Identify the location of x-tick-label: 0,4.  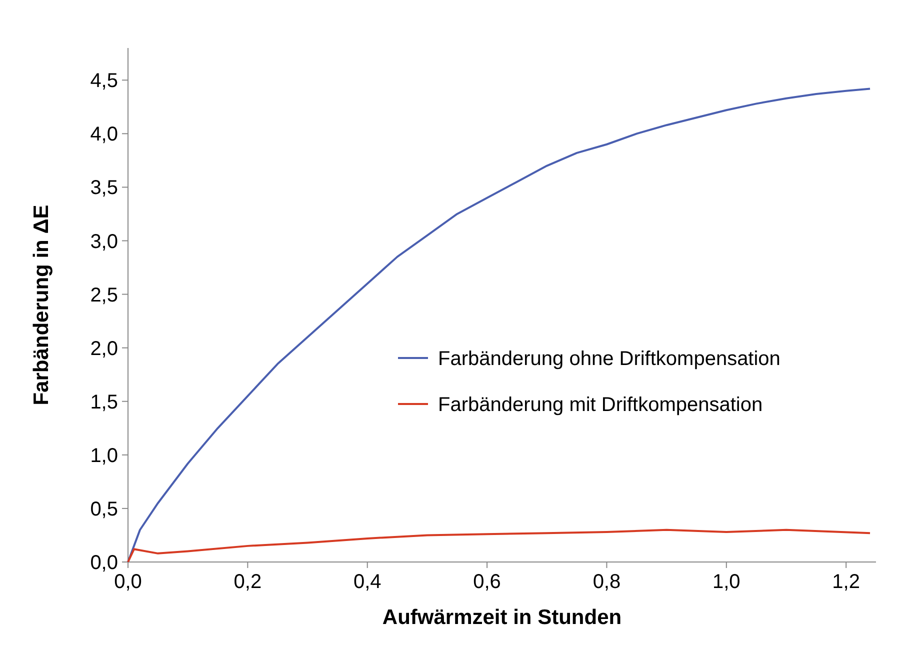
(367, 582).